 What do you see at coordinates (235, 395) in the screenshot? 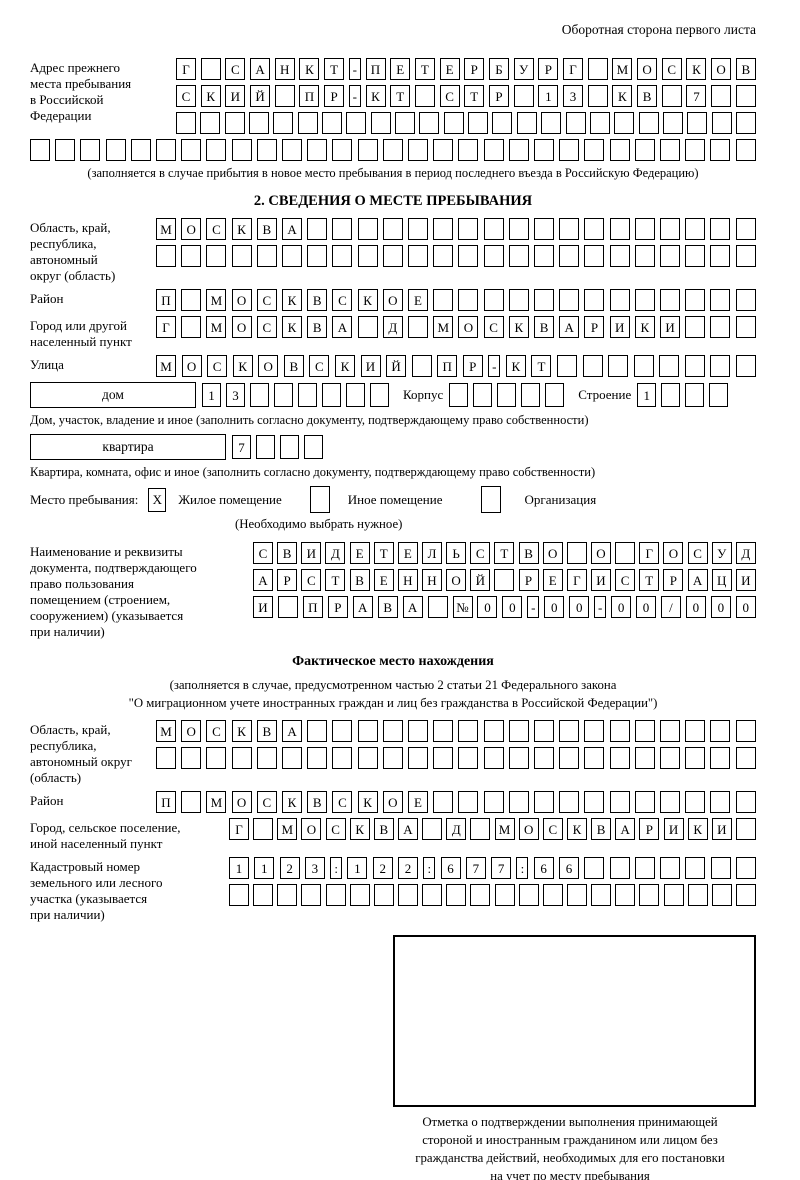
I see `char-cell: 3` at bounding box center [235, 395].